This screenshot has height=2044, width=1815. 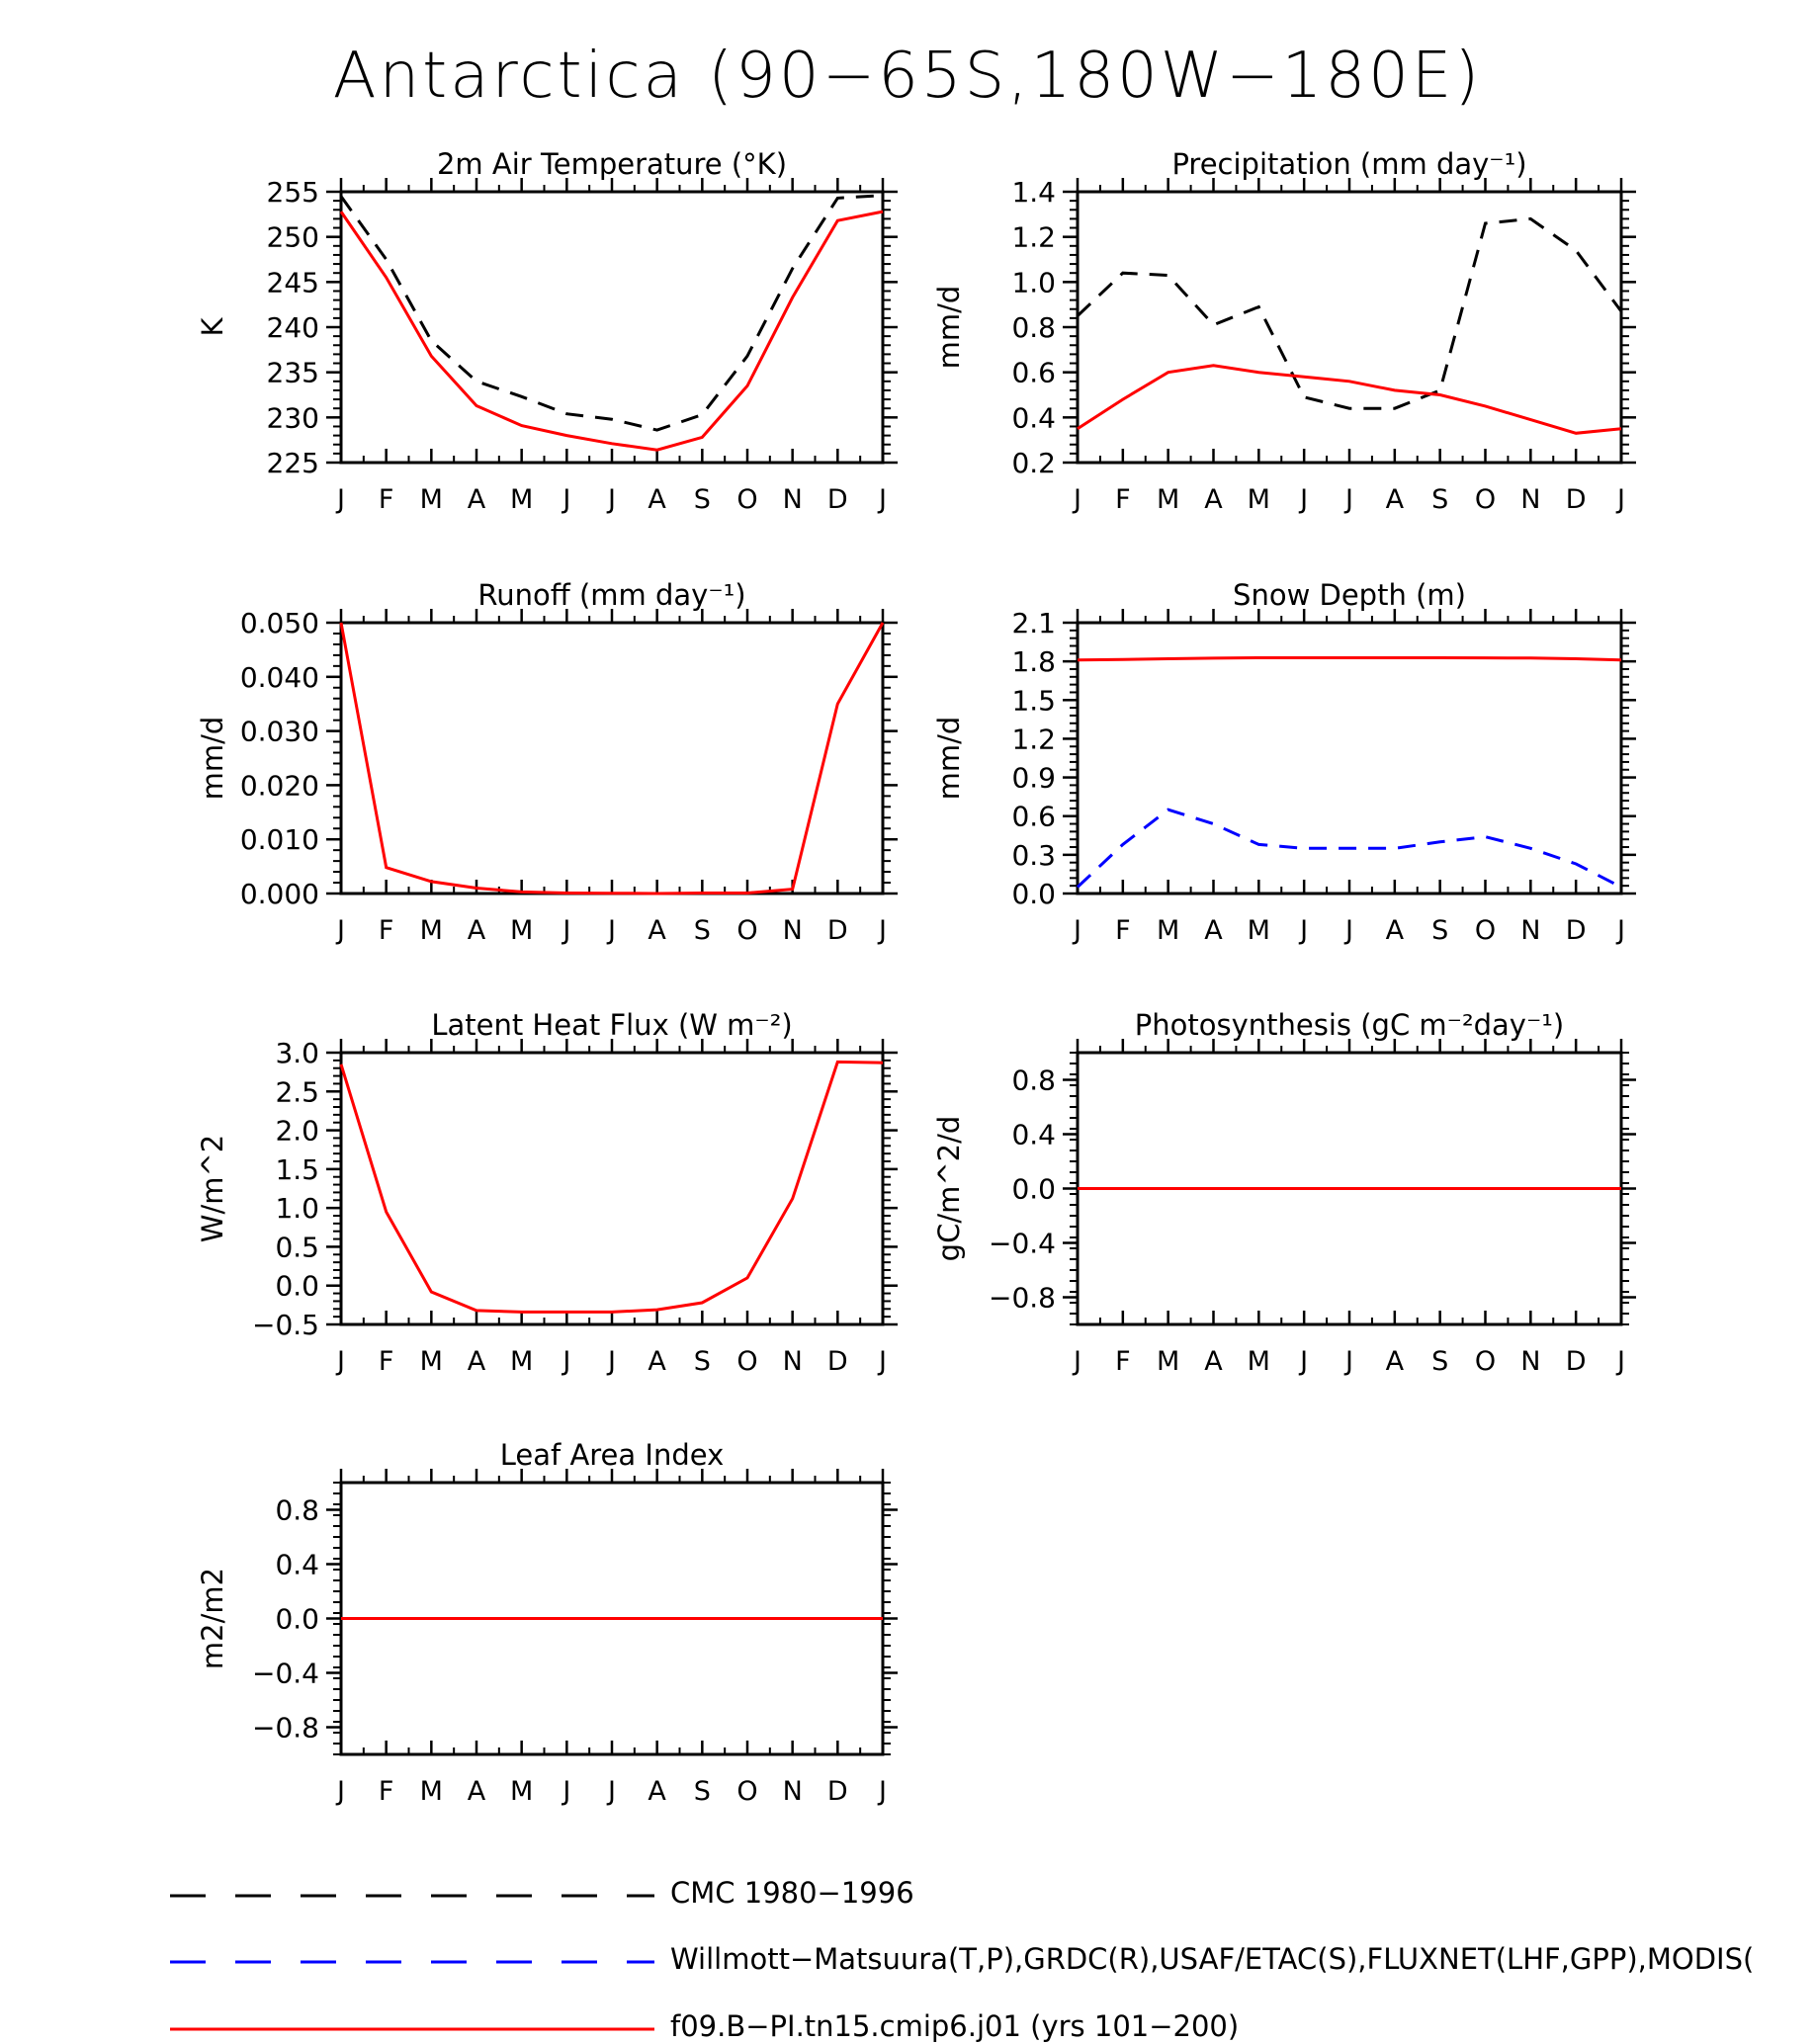 What do you see at coordinates (297, 1209) in the screenshot?
I see `y-tick-label: 1.0` at bounding box center [297, 1209].